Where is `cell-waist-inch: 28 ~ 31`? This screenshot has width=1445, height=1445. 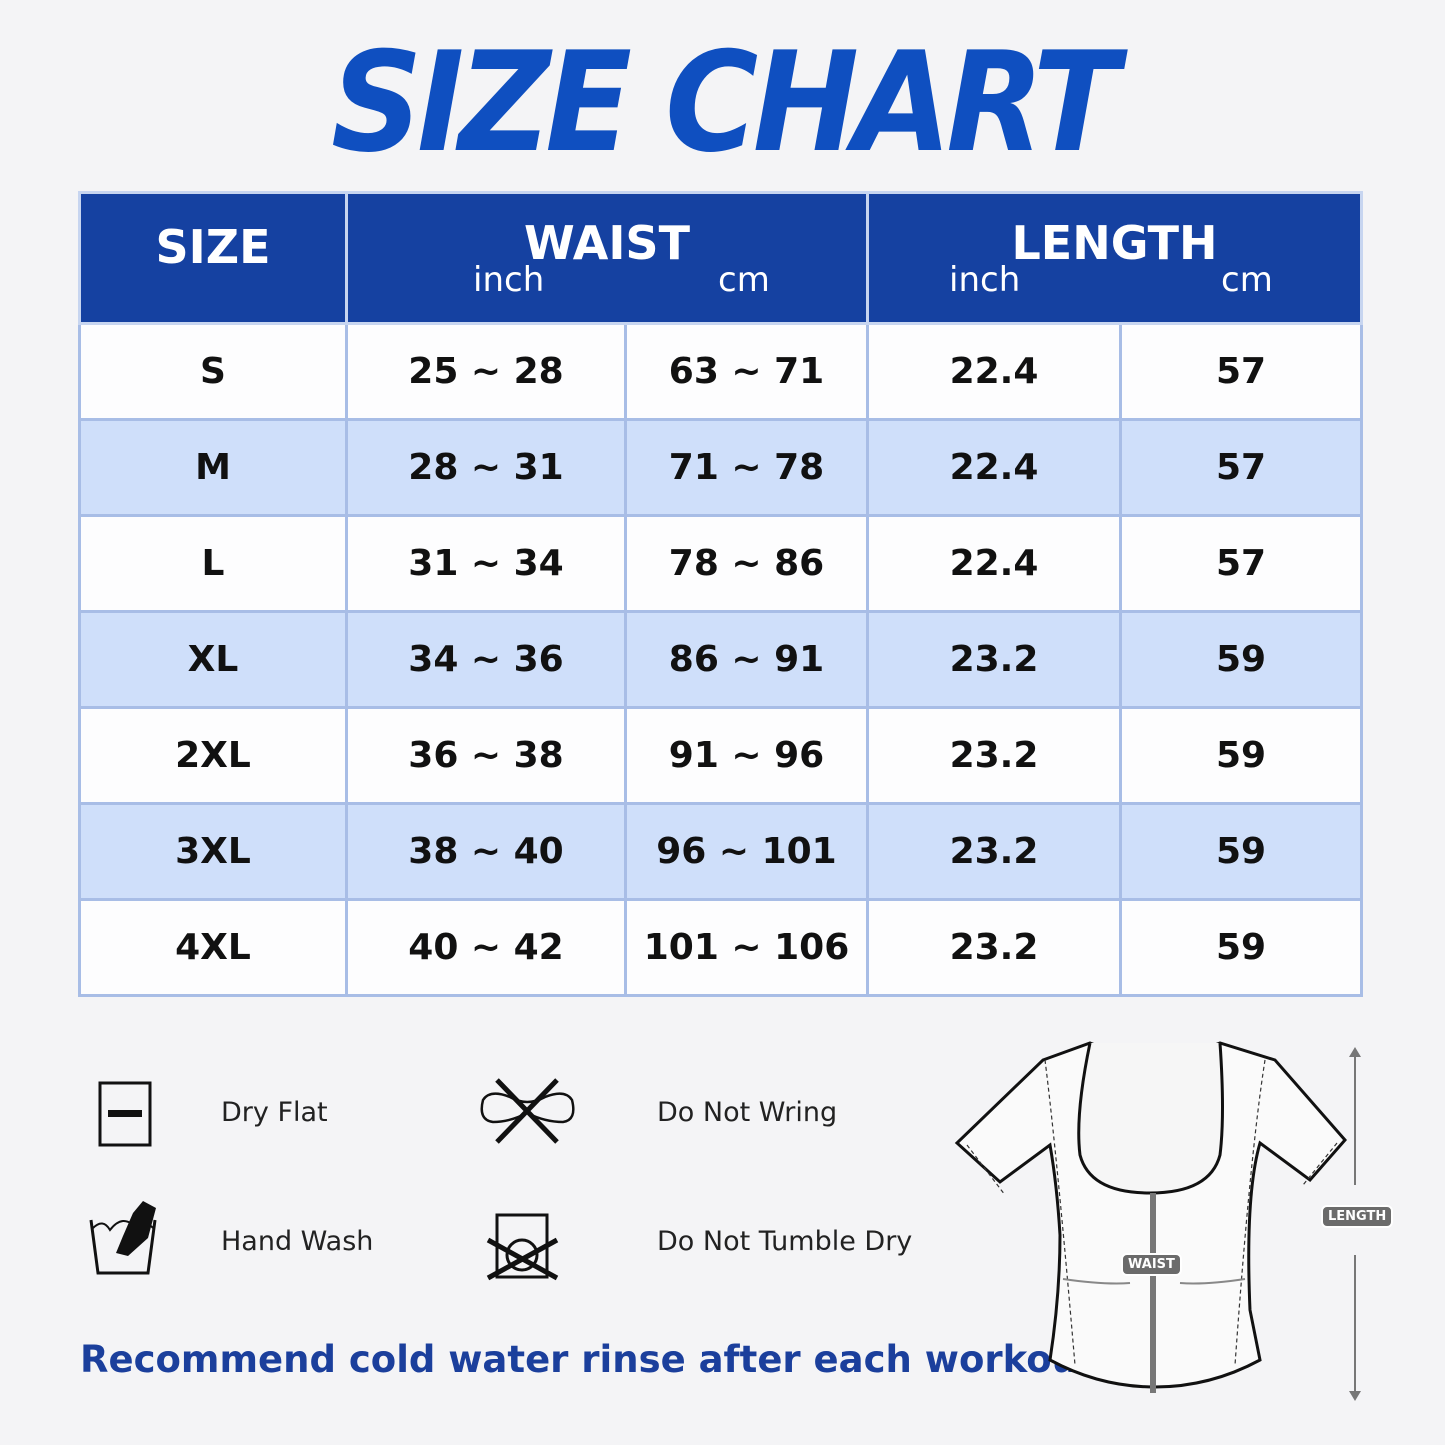
cell-waist-inch: 28 ~ 31 is located at coordinates (486, 467).